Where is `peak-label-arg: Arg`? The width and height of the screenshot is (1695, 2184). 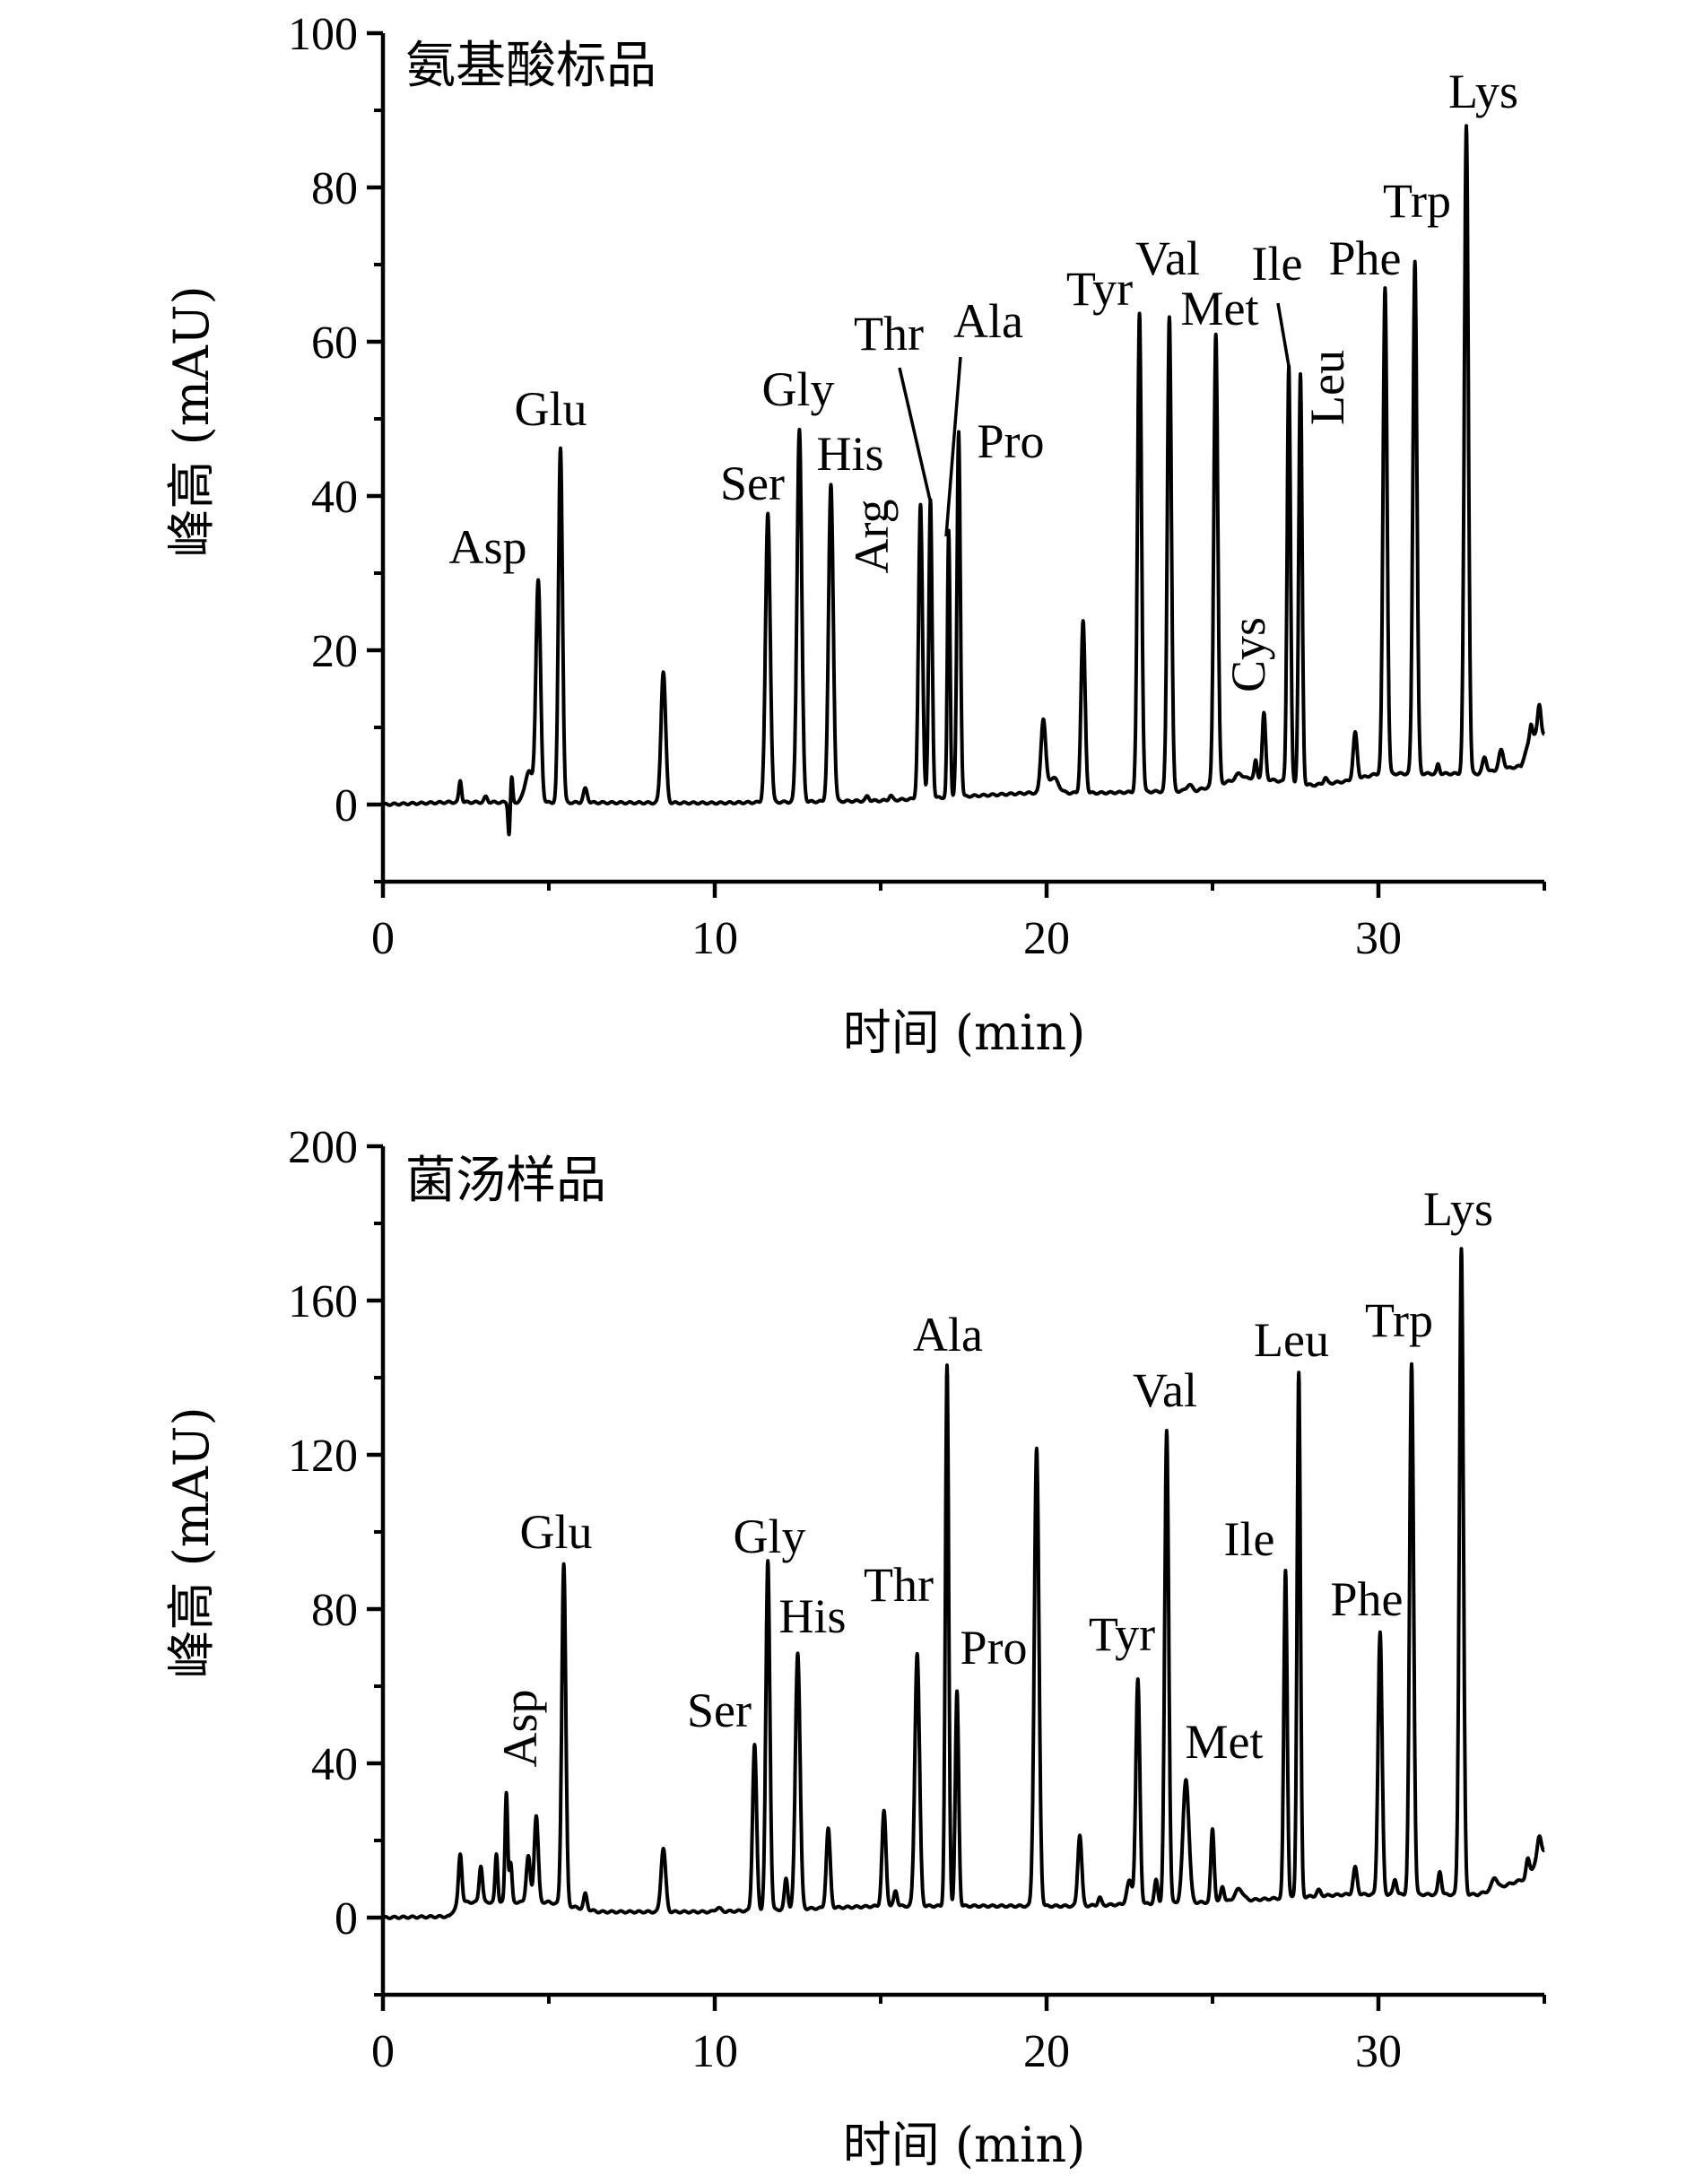 peak-label-arg: Arg is located at coordinates (872, 536).